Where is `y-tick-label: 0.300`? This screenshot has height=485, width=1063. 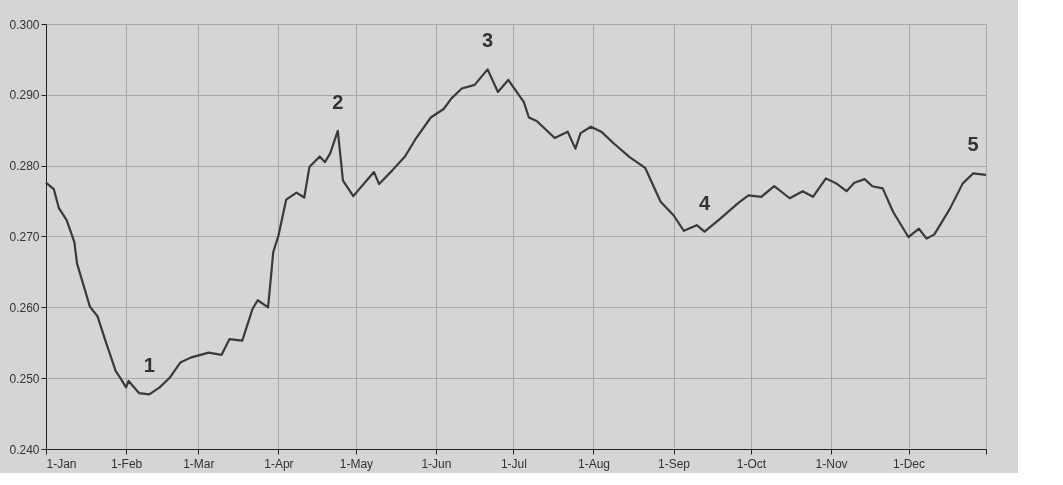 y-tick-label: 0.300 is located at coordinates (24, 24).